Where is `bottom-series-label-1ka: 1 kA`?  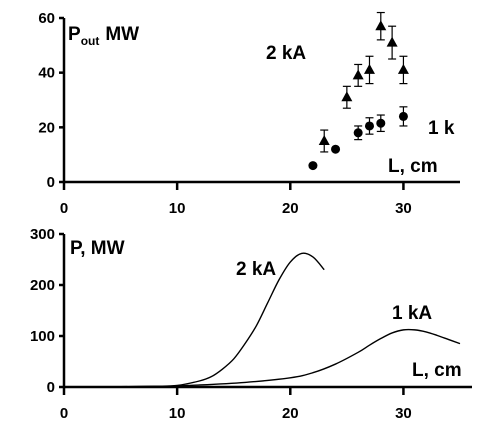 bottom-series-label-1ka: 1 kA is located at coordinates (412, 313).